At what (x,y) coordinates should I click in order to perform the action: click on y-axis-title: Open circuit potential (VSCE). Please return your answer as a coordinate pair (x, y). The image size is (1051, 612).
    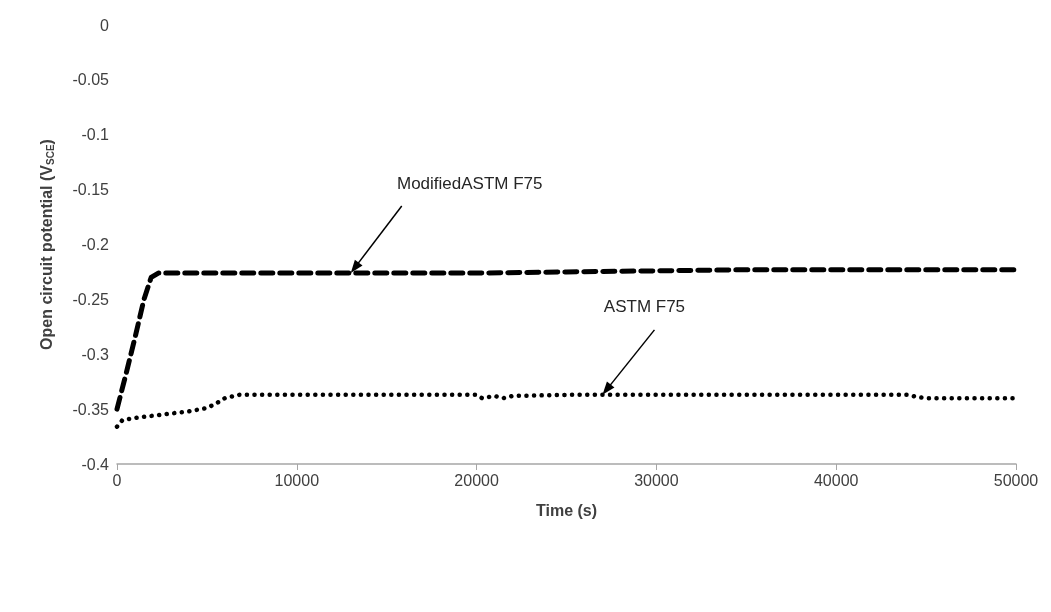
    Looking at the image, I should click on (46, 244).